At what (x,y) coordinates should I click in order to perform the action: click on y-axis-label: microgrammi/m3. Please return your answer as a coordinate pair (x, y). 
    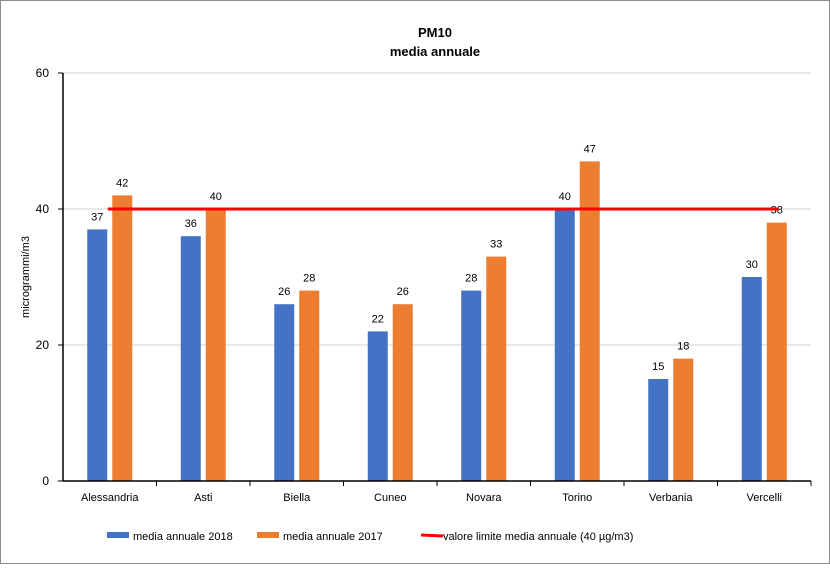
    Looking at the image, I should click on (26, 277).